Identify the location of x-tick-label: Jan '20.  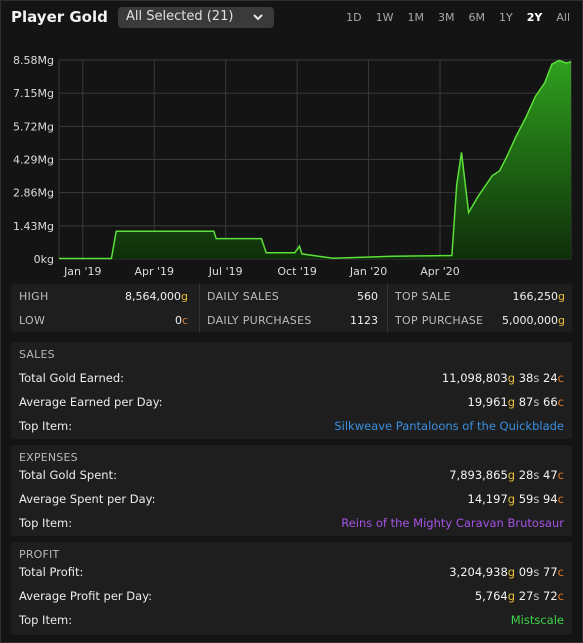
(368, 271).